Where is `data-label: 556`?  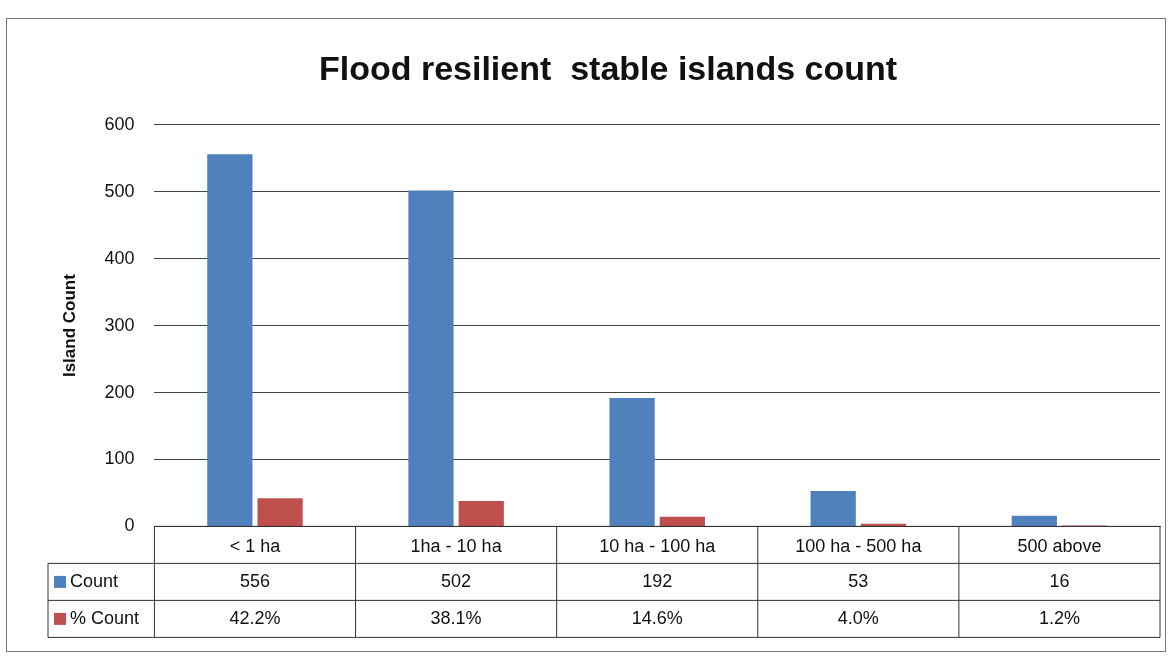
data-label: 556 is located at coordinates (255, 580).